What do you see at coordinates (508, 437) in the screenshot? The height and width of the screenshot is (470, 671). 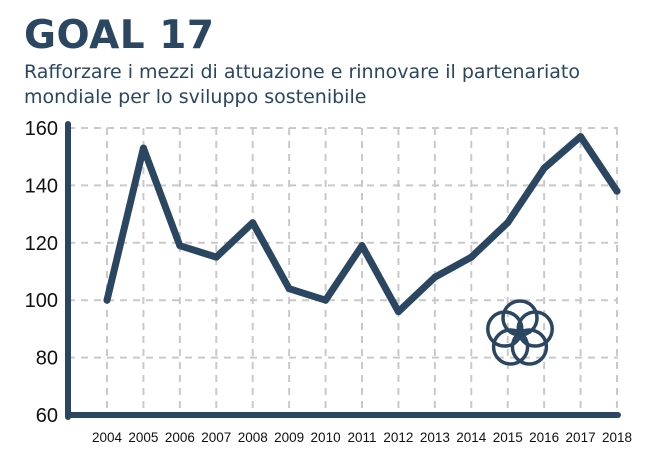 I see `x-tick-label: 2015` at bounding box center [508, 437].